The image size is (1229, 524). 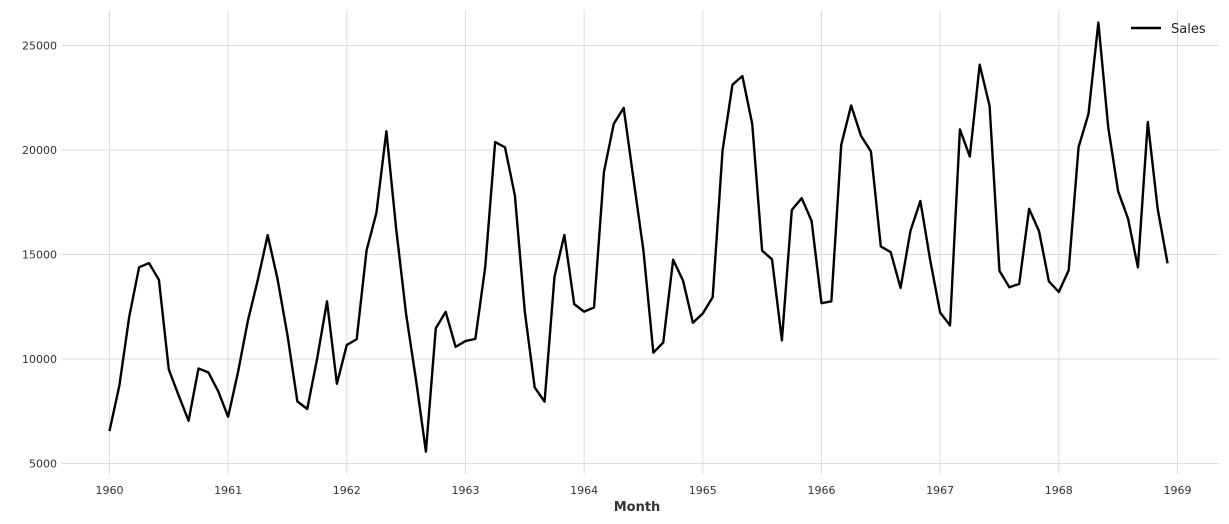 I want to click on x-tick-label: 1964, so click(x=584, y=490).